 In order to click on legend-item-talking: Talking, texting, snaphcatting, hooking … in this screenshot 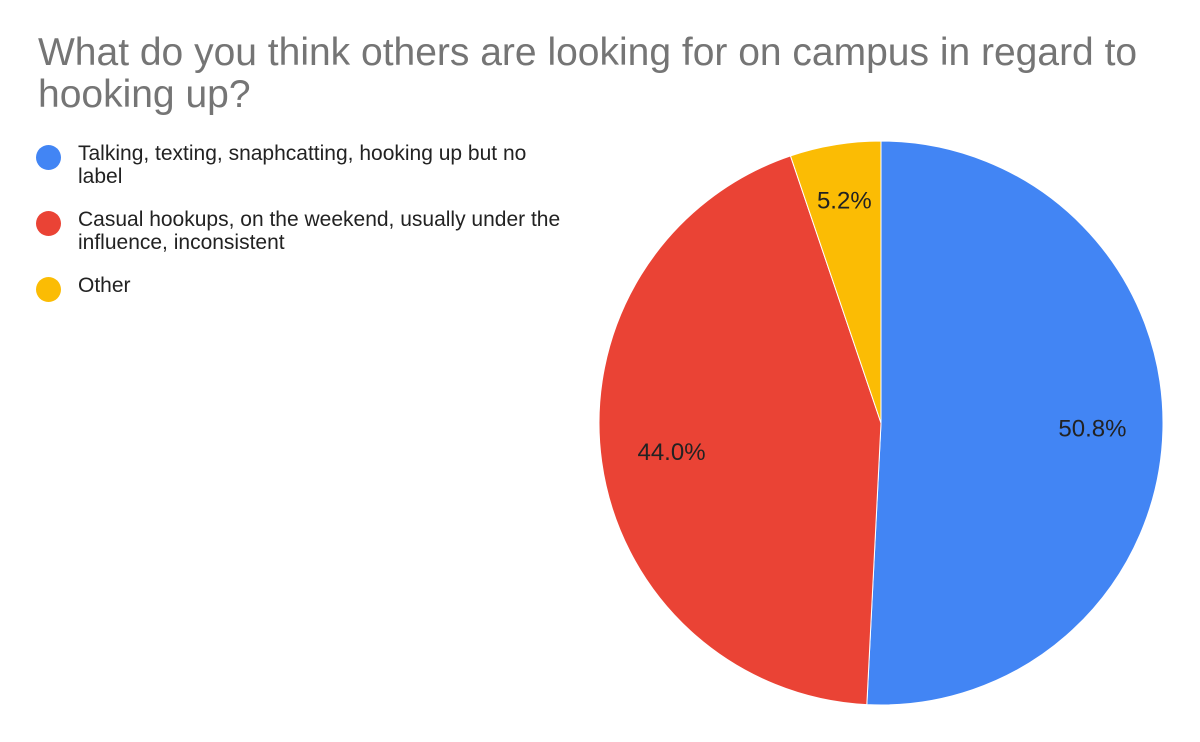, I will do `click(306, 165)`.